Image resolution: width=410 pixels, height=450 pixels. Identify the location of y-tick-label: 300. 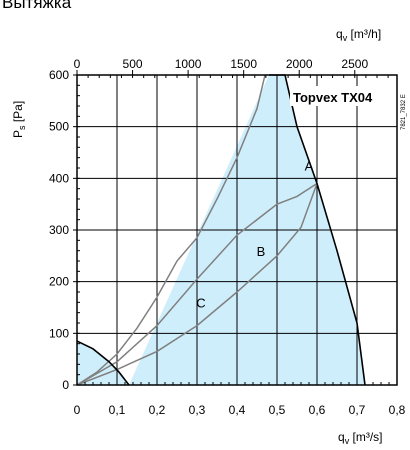
(59, 230).